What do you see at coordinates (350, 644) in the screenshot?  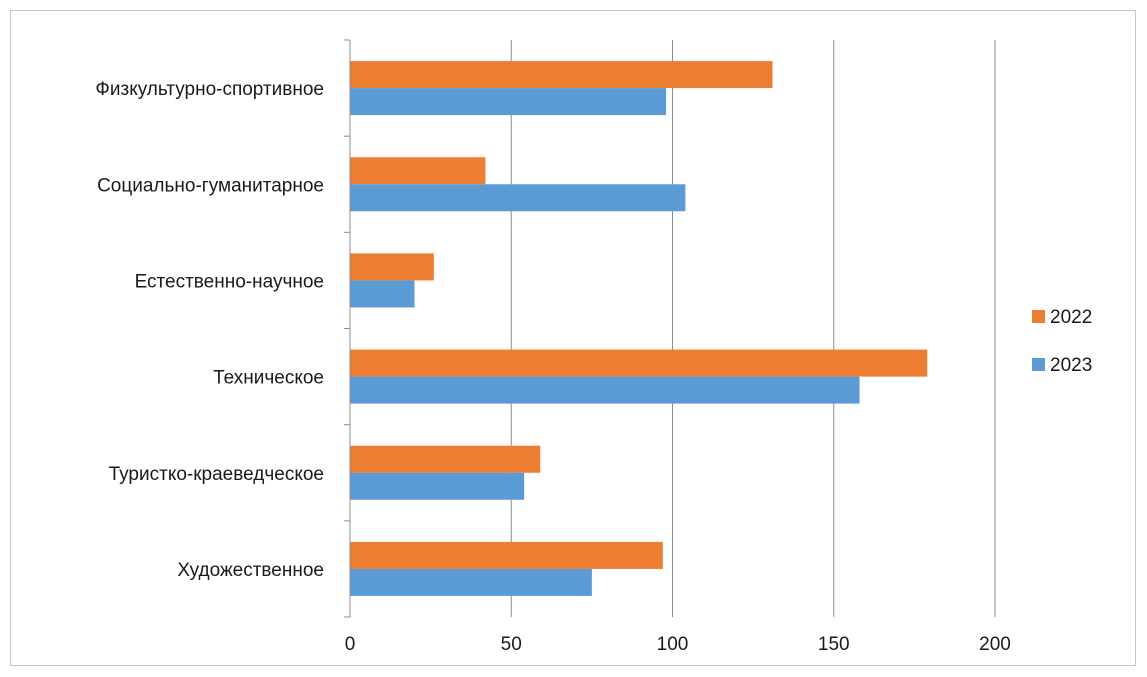 I see `x-tick-label: 0` at bounding box center [350, 644].